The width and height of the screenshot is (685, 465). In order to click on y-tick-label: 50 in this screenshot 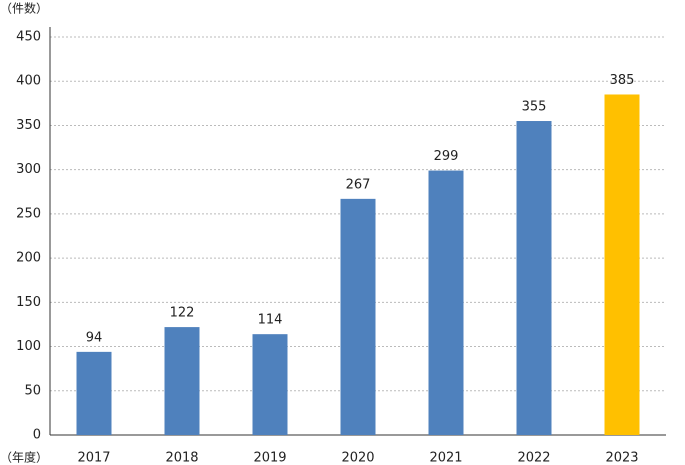, I will do `click(32, 390)`.